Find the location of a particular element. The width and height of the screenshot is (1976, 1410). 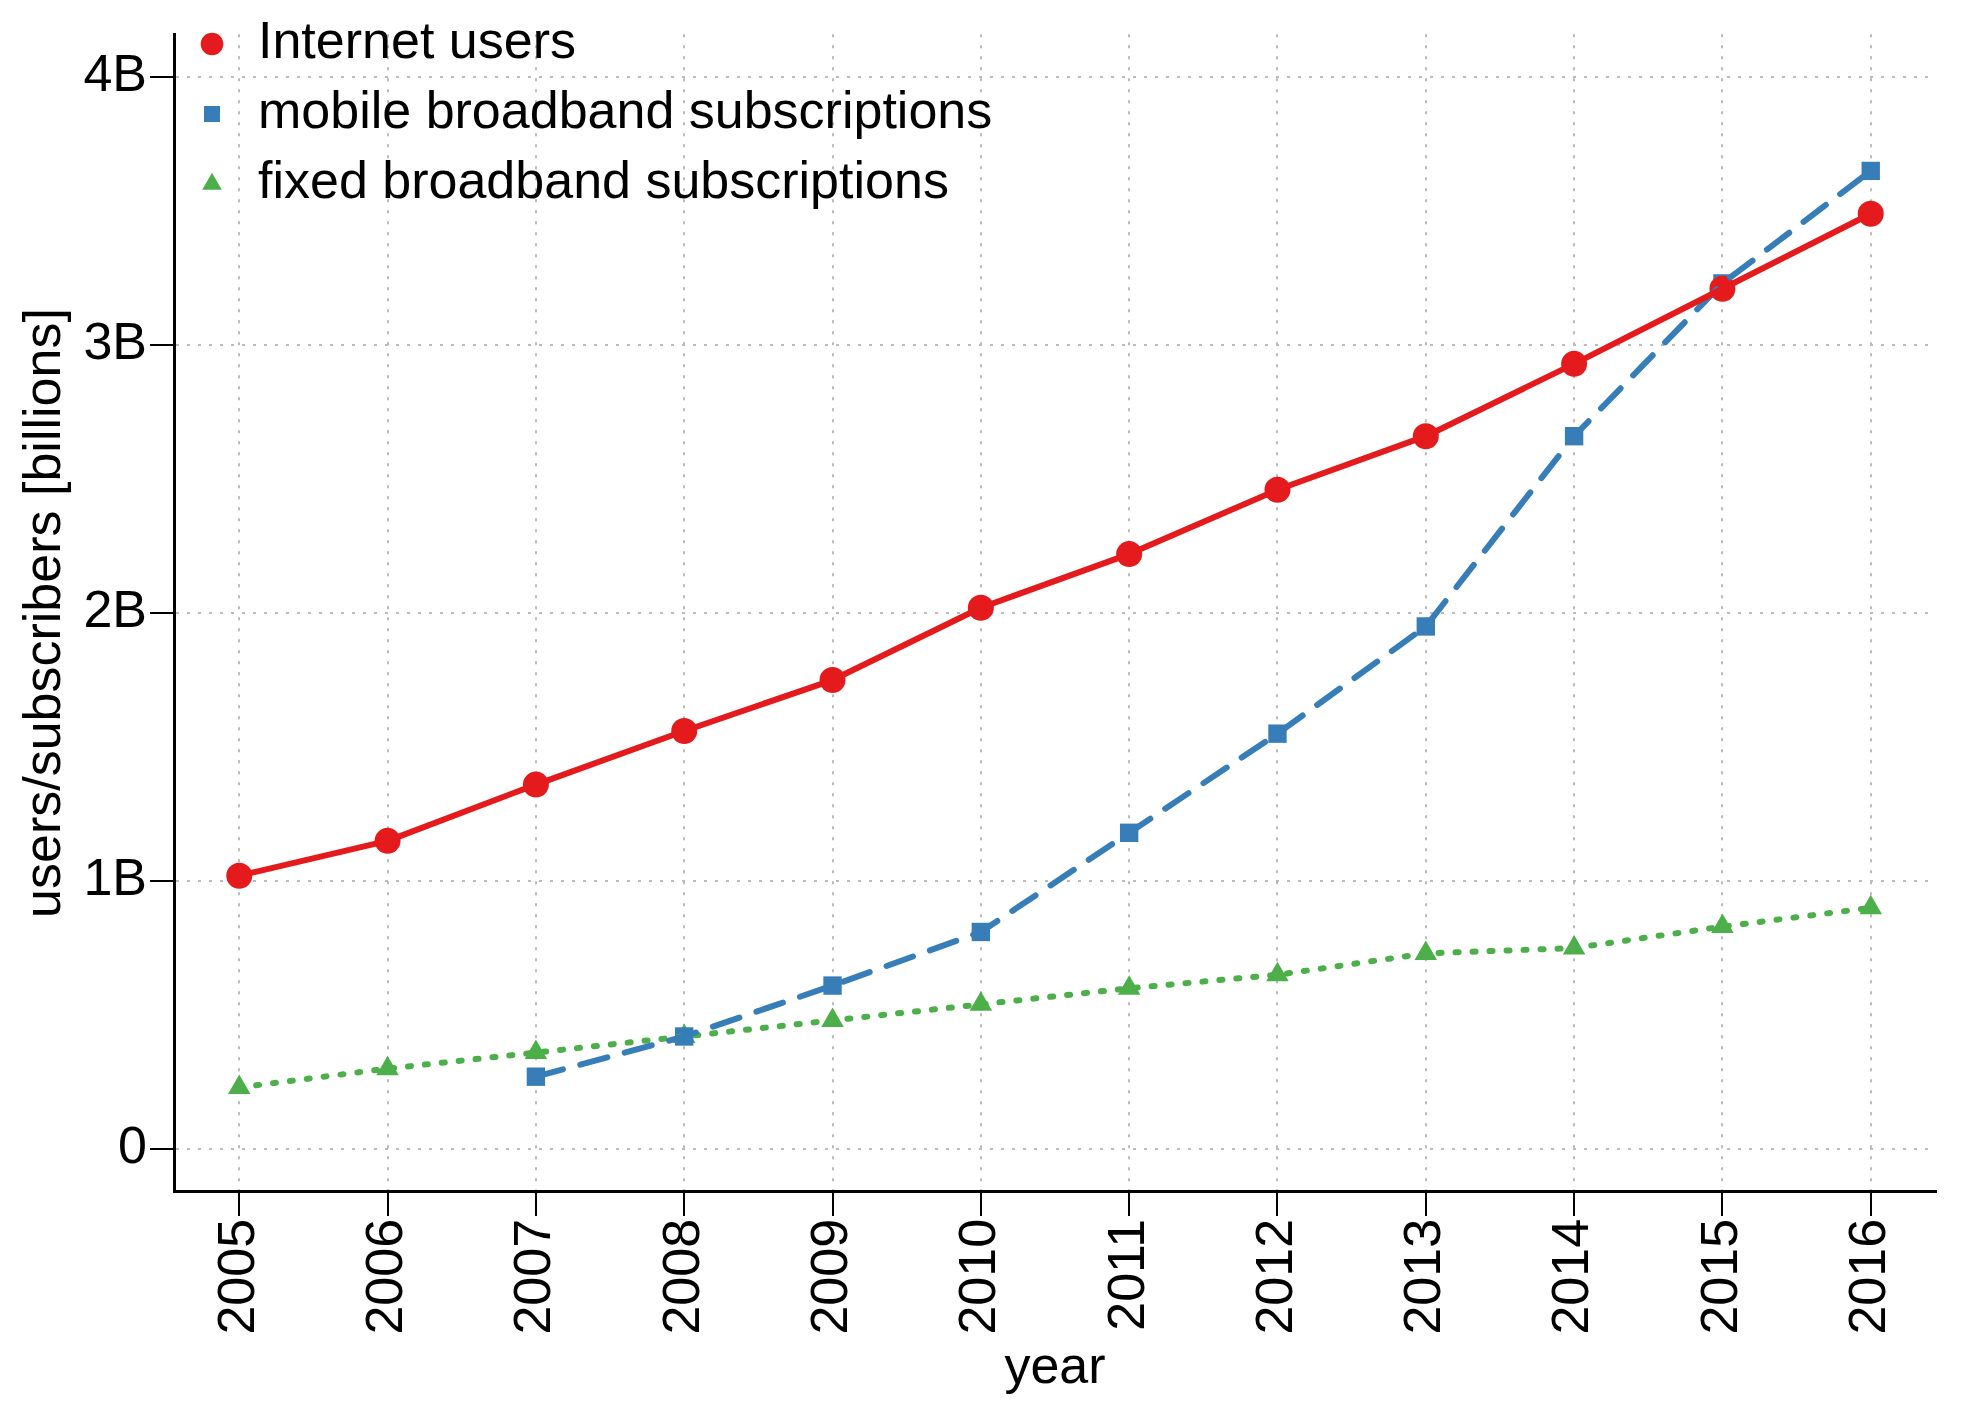

x-tick-label: 2014 is located at coordinates (1570, 1276).